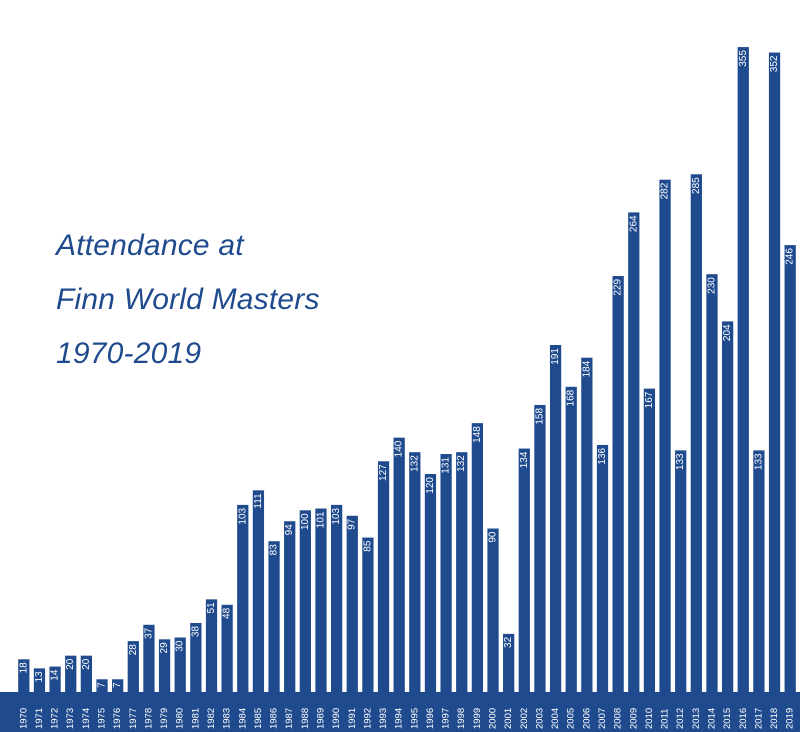 Image resolution: width=800 pixels, height=732 pixels. Describe the element at coordinates (211, 718) in the screenshot. I see `year-label-1982: 1982` at that location.